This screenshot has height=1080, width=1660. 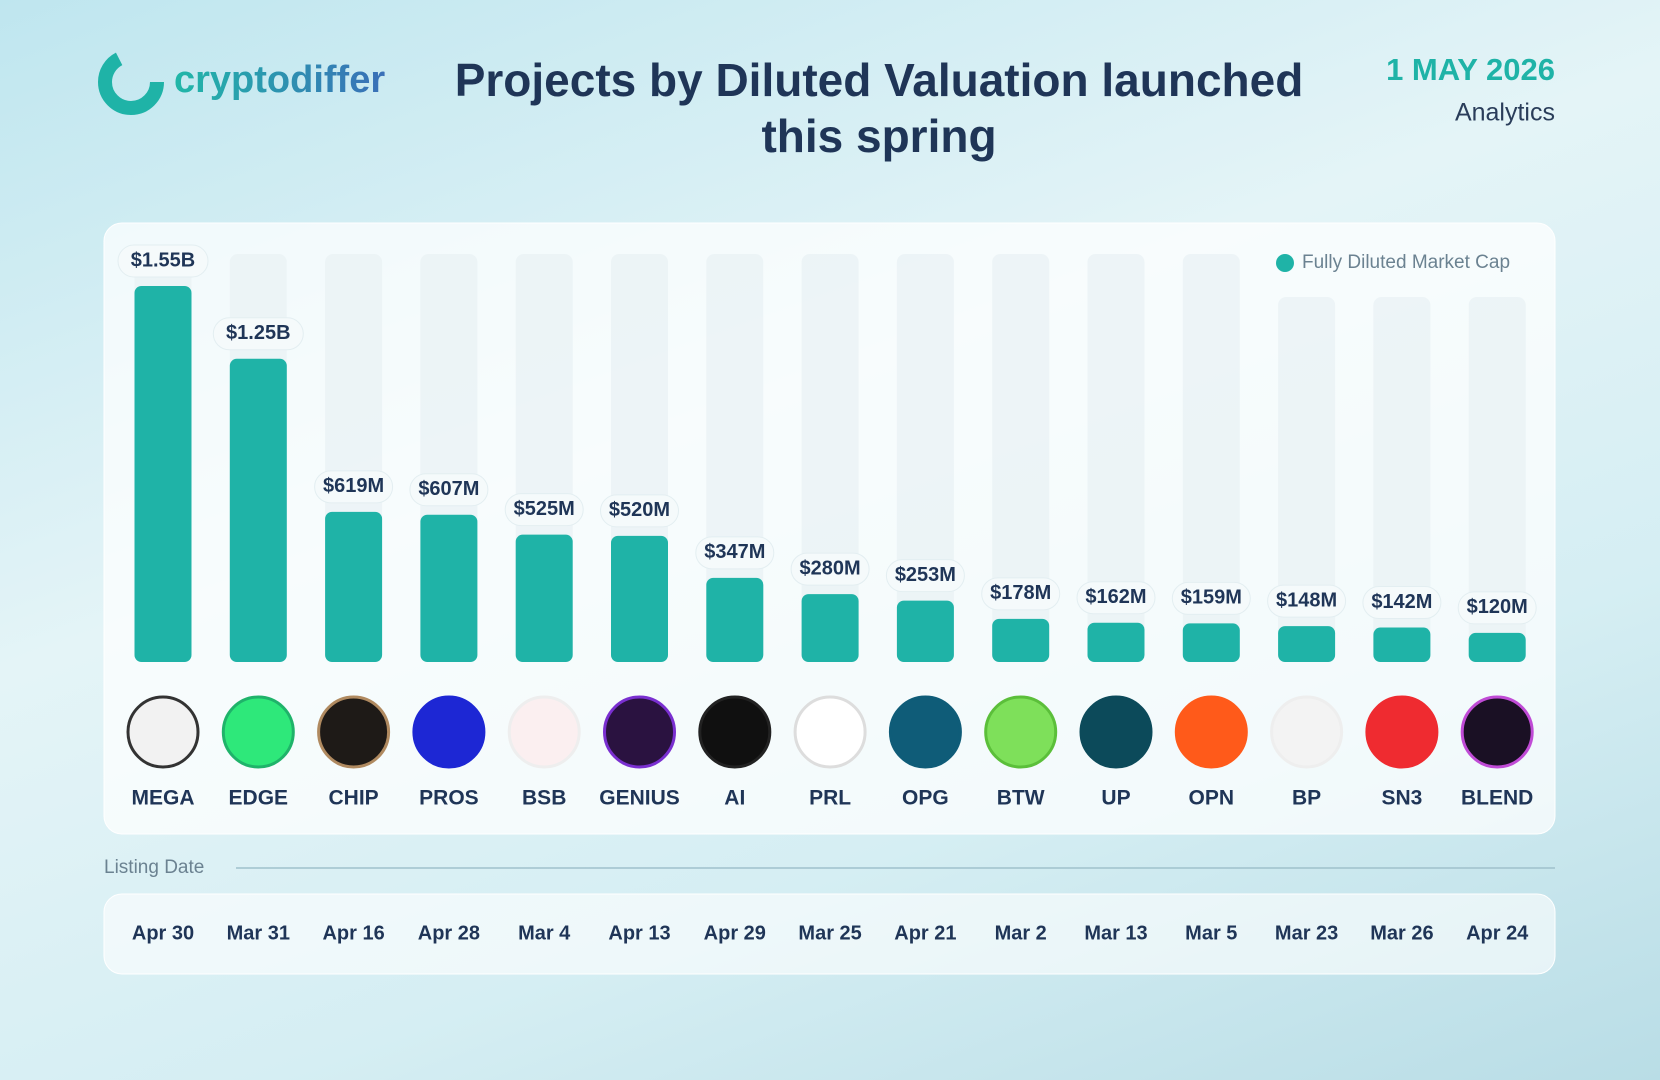 I want to click on legend-swatch, so click(x=1285, y=263).